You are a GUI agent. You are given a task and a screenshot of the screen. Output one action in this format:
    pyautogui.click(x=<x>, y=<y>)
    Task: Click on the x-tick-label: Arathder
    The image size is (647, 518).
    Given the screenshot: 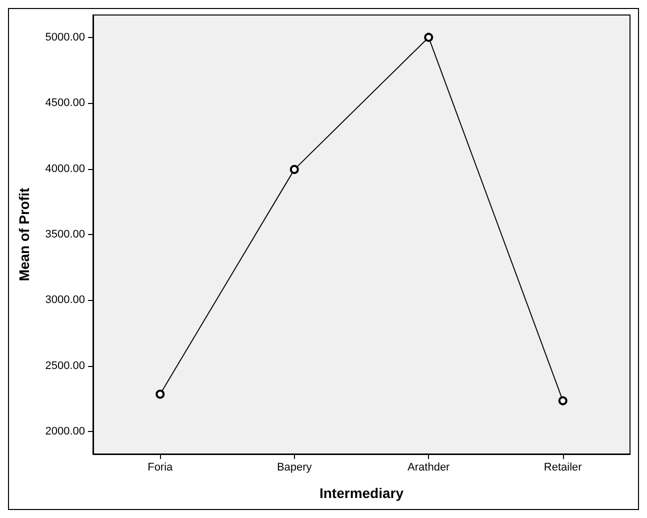 What is the action you would take?
    pyautogui.click(x=429, y=468)
    